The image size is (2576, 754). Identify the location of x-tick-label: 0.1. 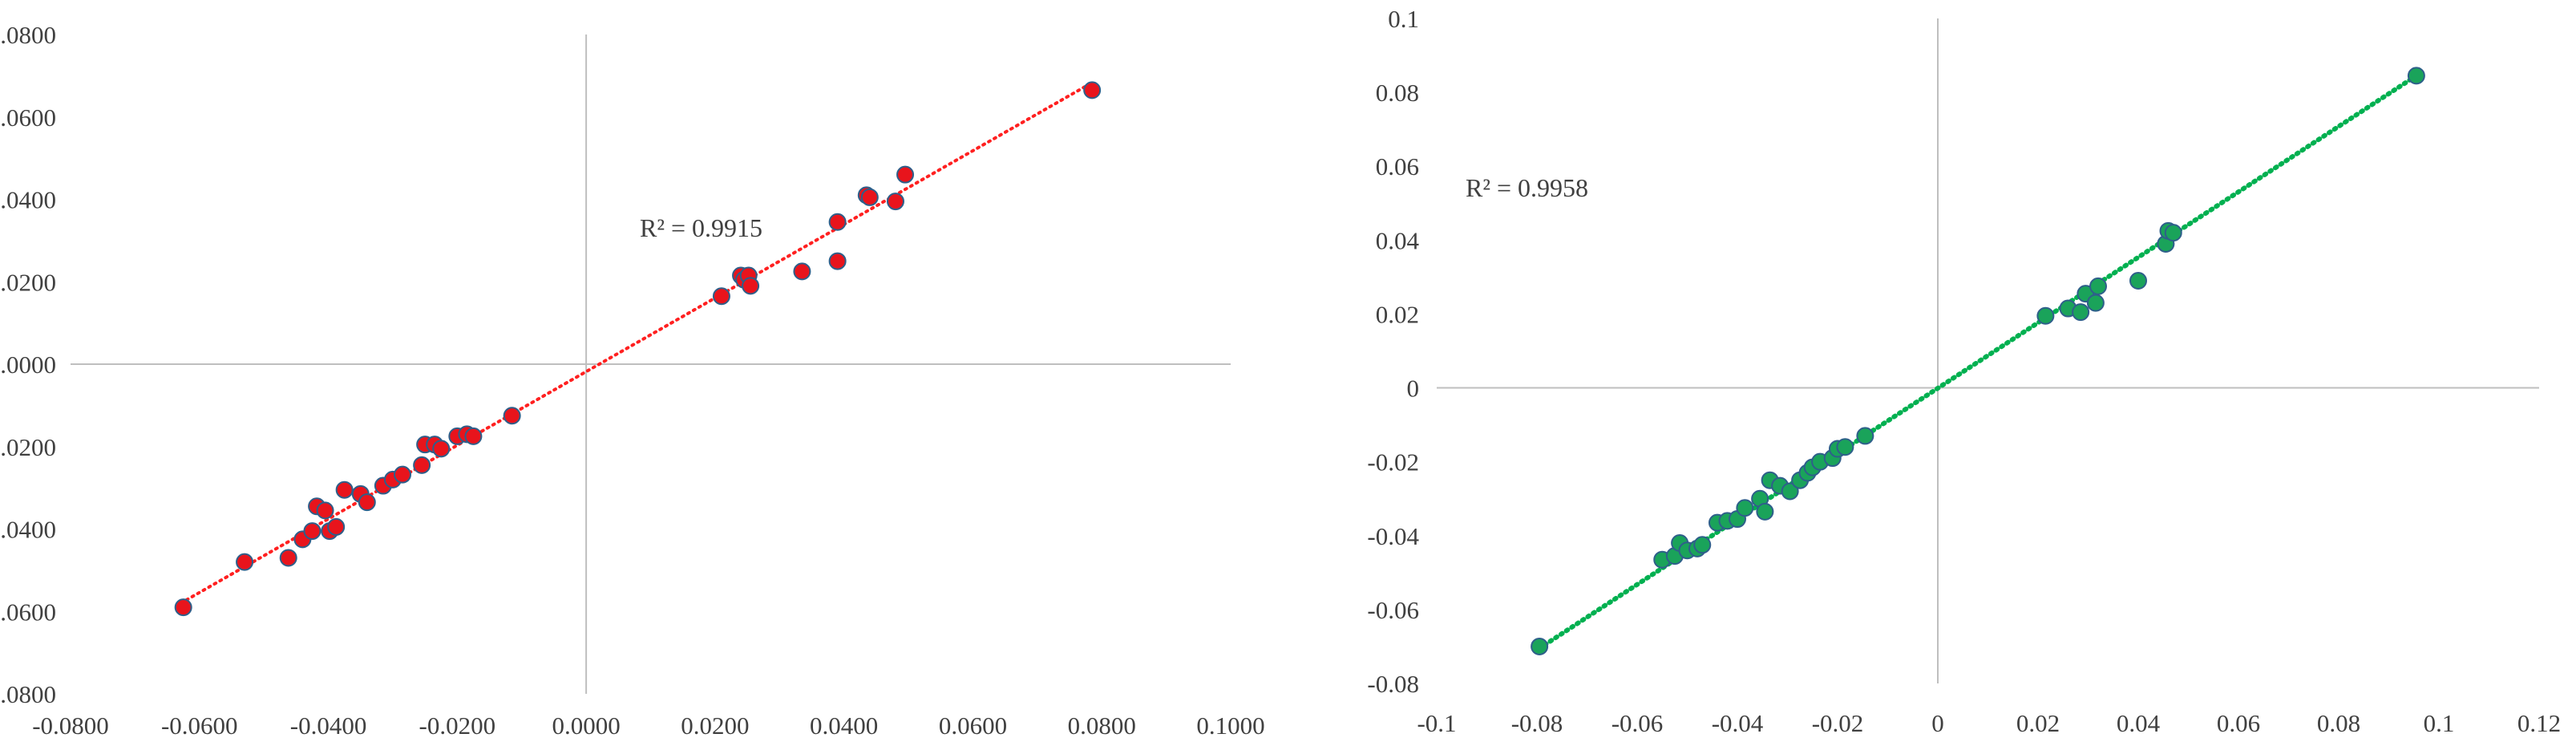
(2439, 723).